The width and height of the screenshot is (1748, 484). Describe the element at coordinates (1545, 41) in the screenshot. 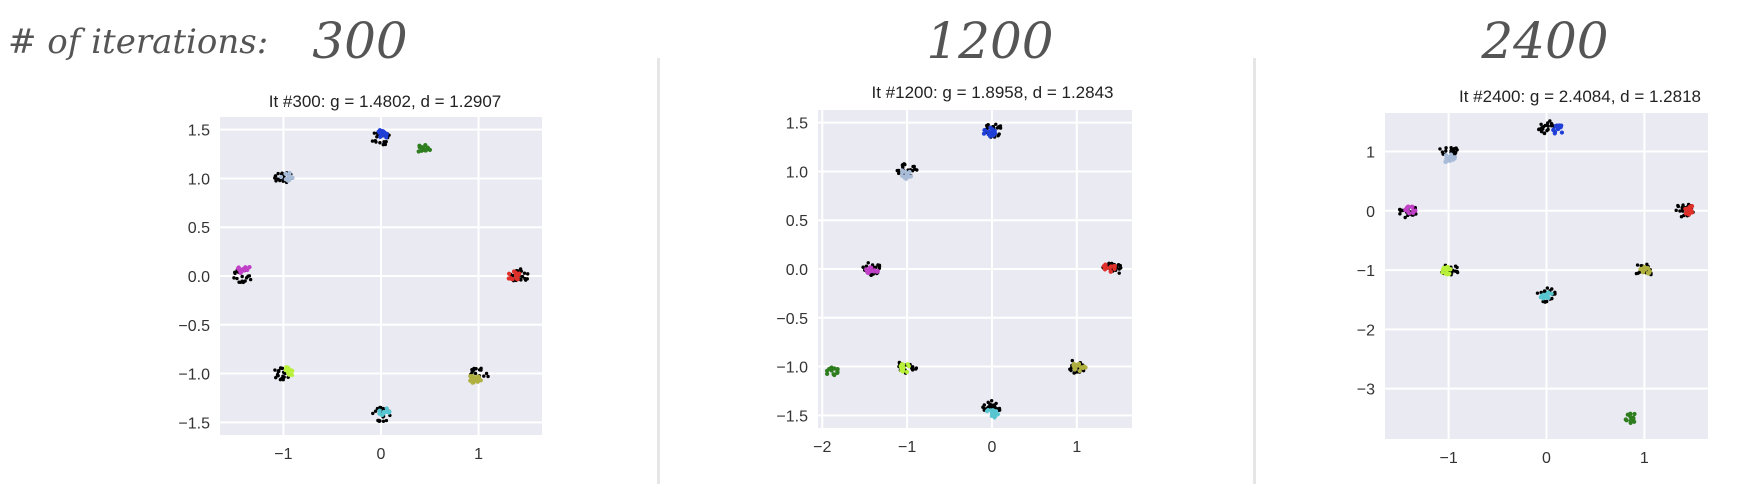

I see `iterations-label-2400: 2400` at that location.